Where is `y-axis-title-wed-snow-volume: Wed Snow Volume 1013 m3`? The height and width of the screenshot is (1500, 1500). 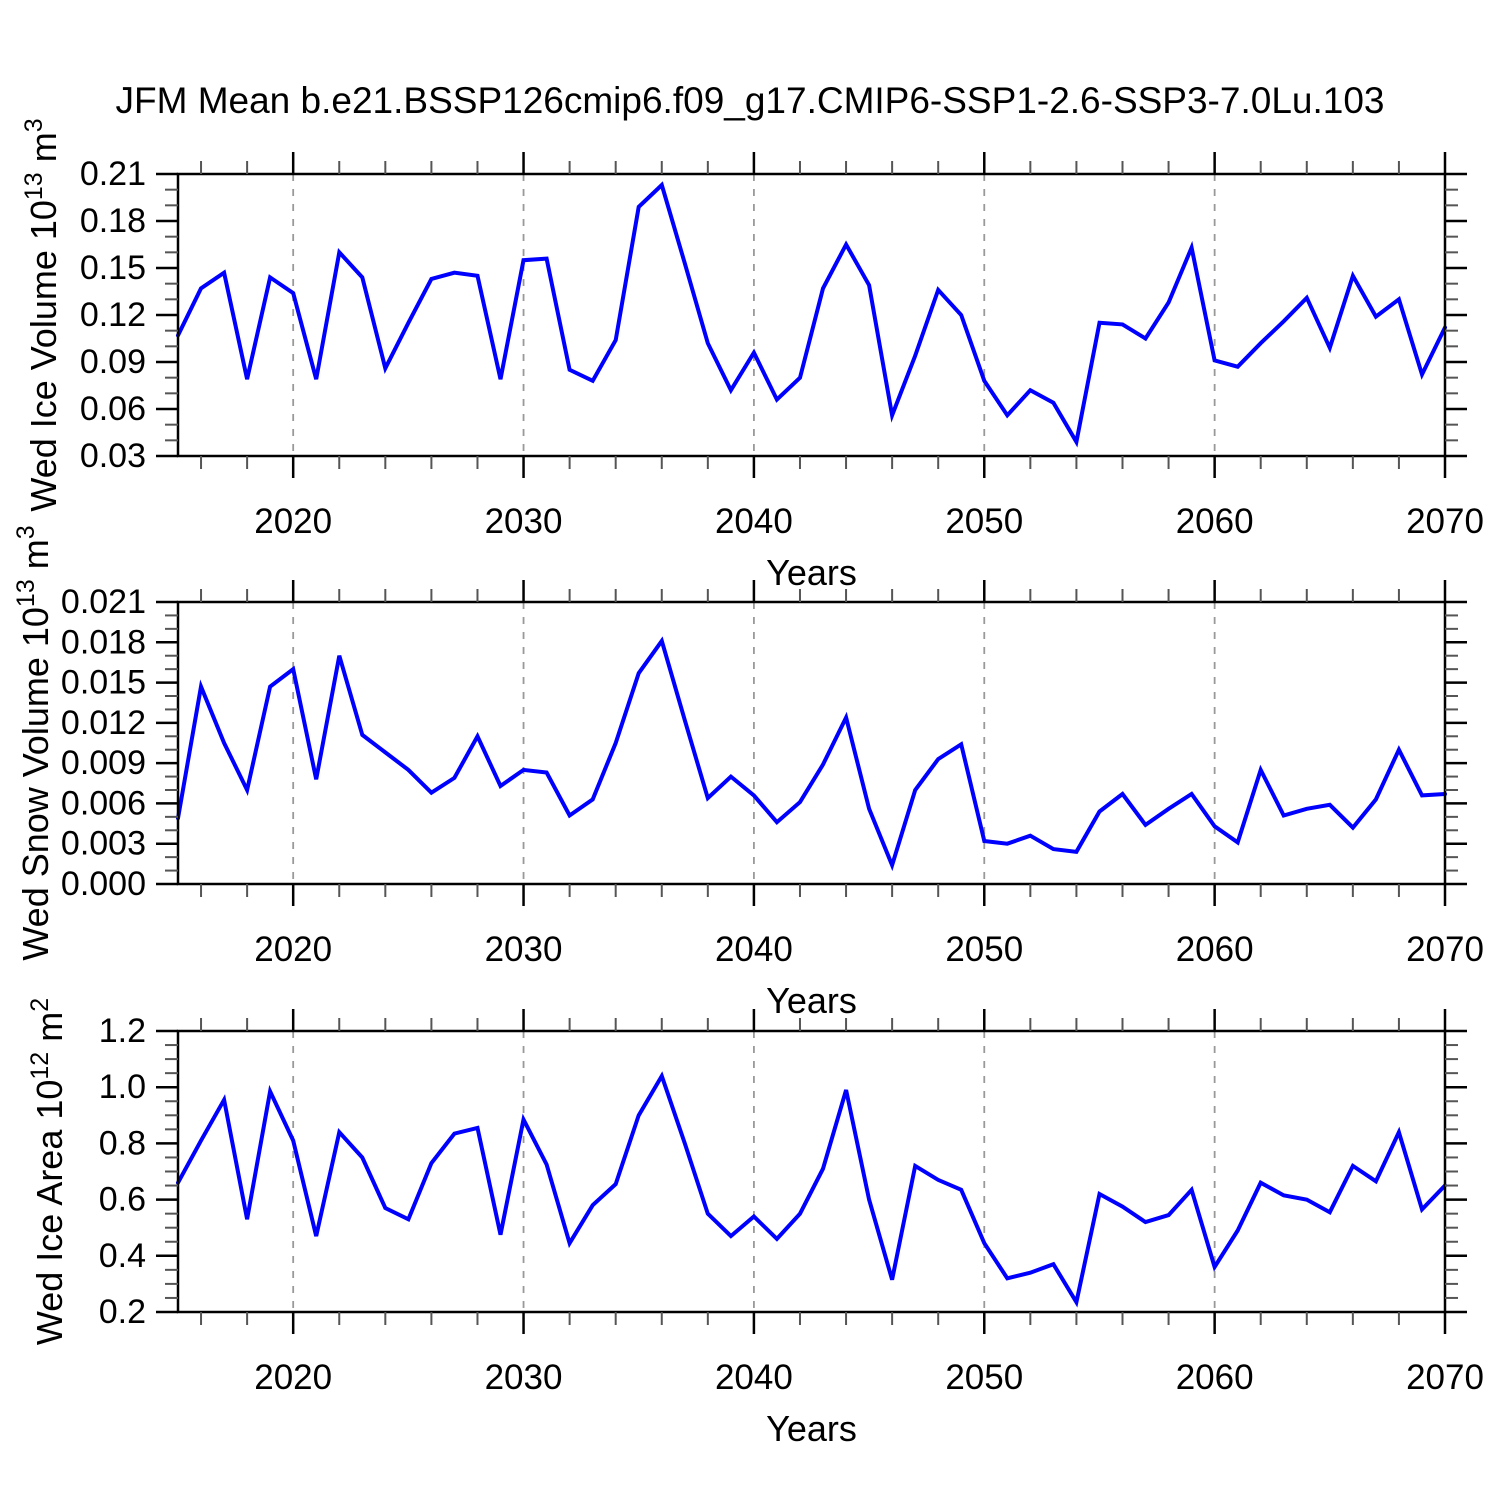
y-axis-title-wed-snow-volume: Wed Snow Volume 1013 m3 is located at coordinates (34, 742).